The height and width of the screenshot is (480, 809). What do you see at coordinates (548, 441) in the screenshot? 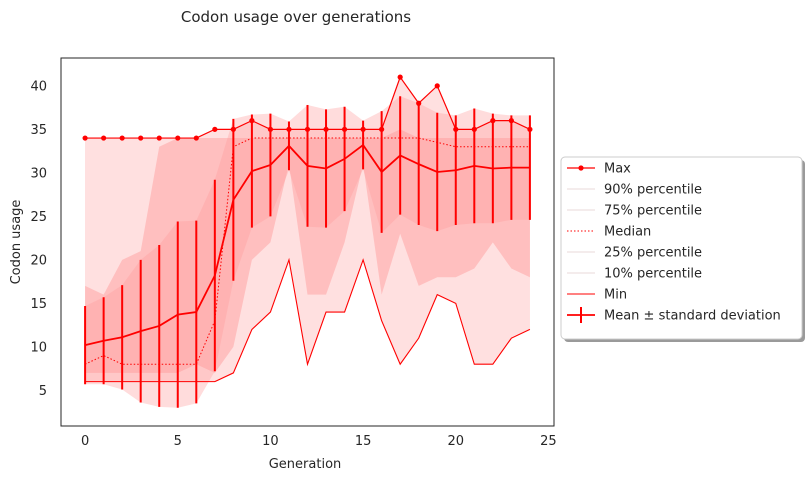
I see `x-tick-label: 25` at bounding box center [548, 441].